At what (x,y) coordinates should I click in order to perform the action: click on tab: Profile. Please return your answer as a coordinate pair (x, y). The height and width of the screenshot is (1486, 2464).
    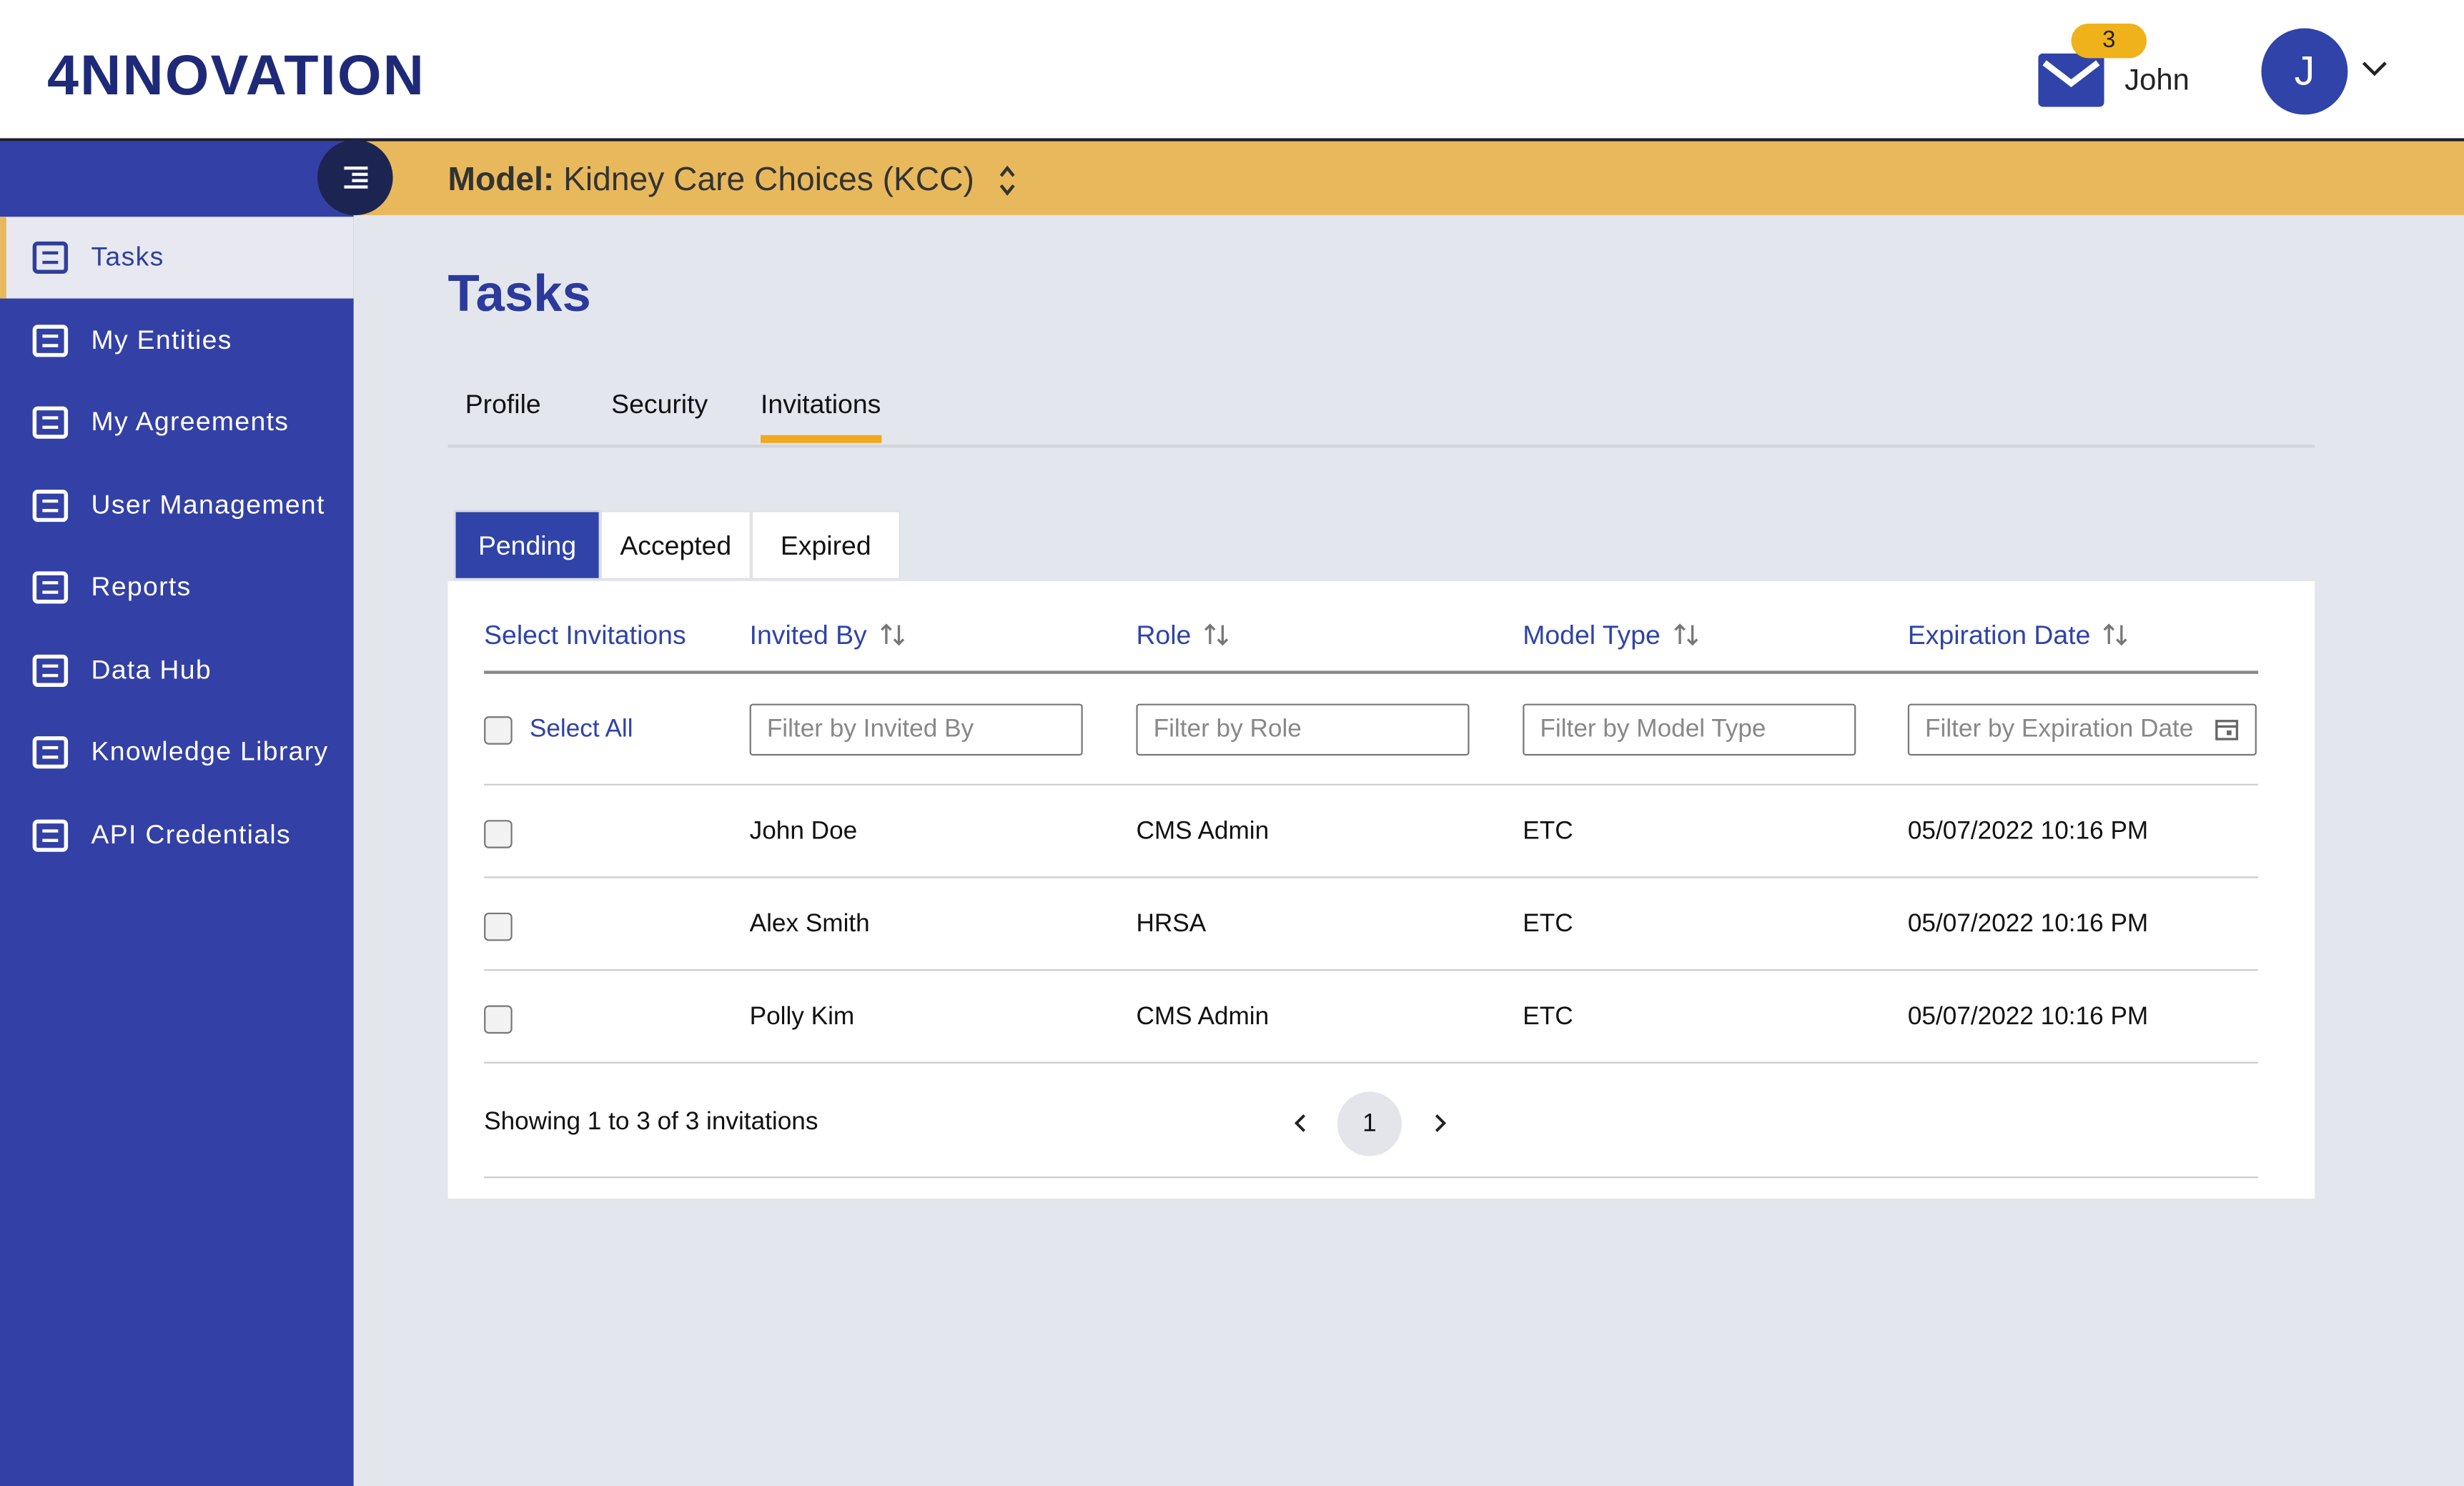
    Looking at the image, I should click on (503, 405).